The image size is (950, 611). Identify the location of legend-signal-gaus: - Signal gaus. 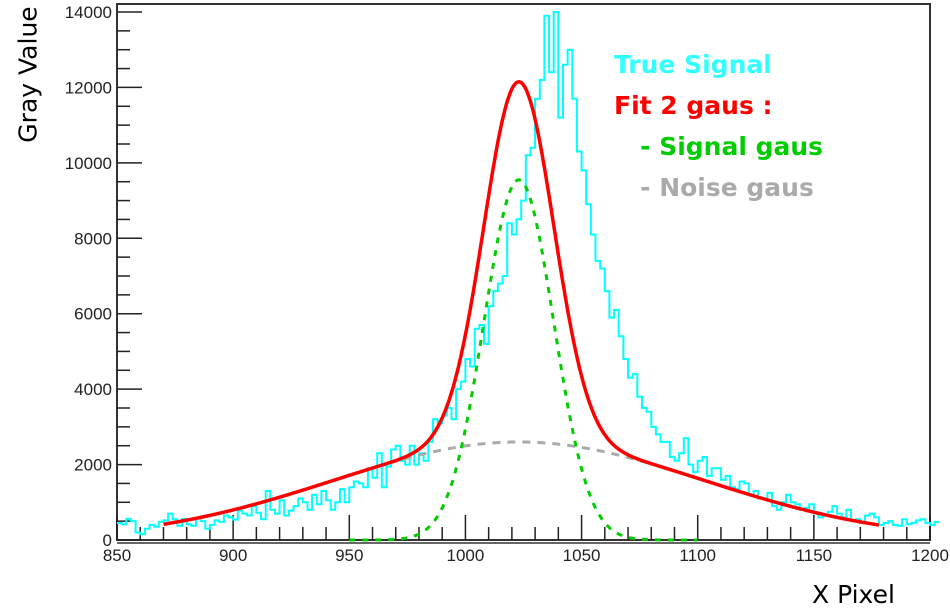
(719, 146).